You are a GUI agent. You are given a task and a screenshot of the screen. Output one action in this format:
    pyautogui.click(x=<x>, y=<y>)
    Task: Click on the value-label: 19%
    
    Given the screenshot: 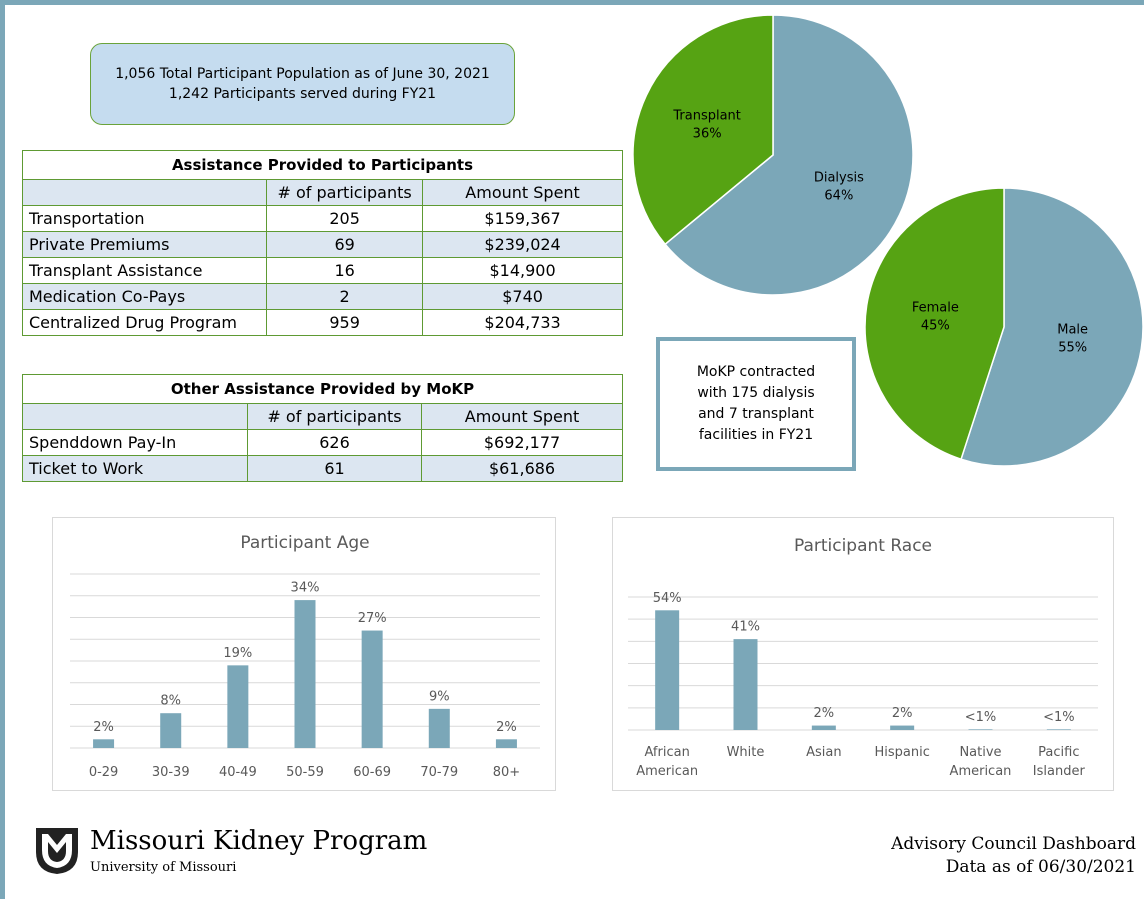 What is the action you would take?
    pyautogui.click(x=237, y=653)
    